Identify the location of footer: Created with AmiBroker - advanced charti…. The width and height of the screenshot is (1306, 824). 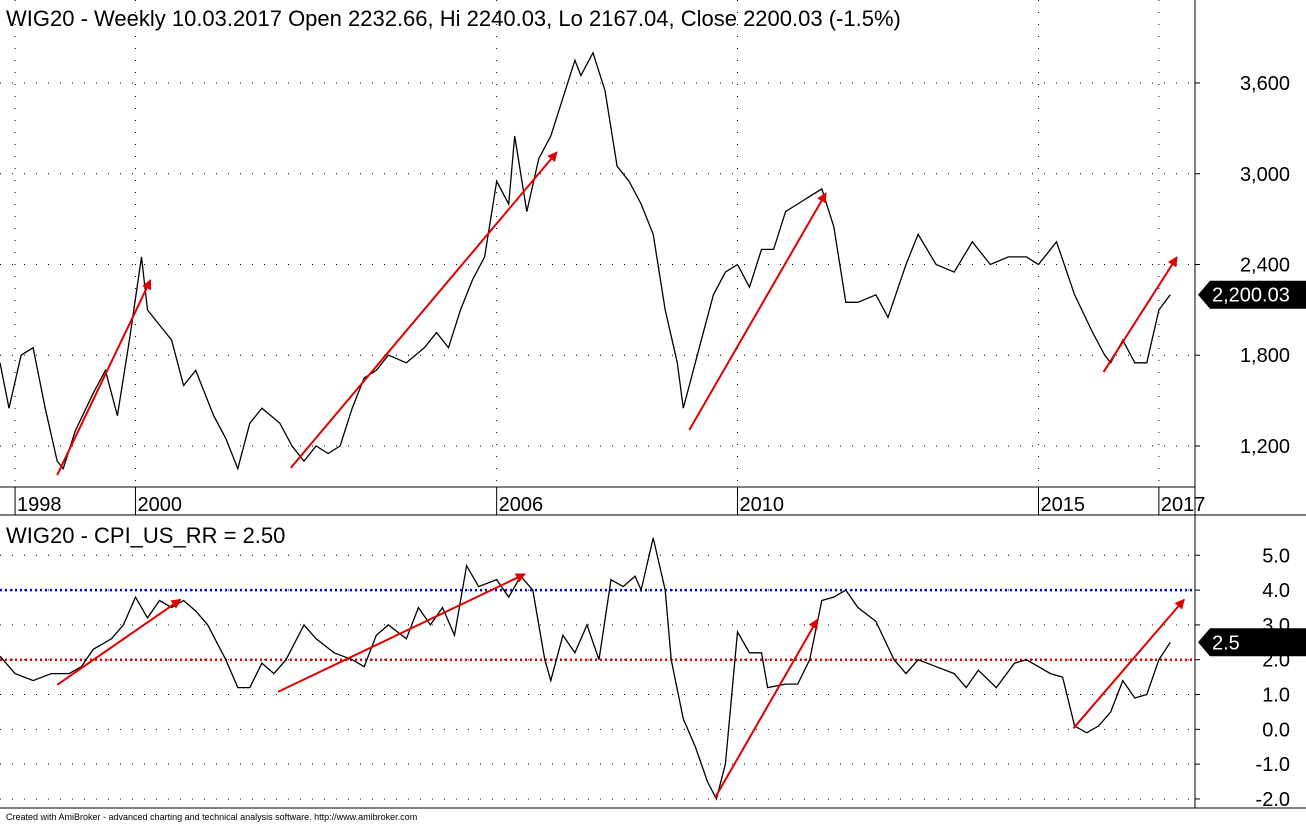
(211, 817).